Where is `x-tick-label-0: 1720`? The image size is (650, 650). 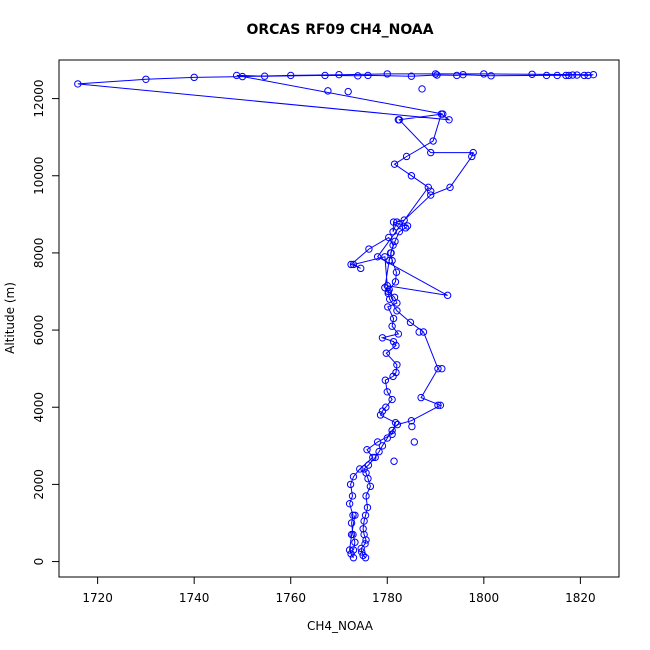
x-tick-label-0: 1720 is located at coordinates (97, 598).